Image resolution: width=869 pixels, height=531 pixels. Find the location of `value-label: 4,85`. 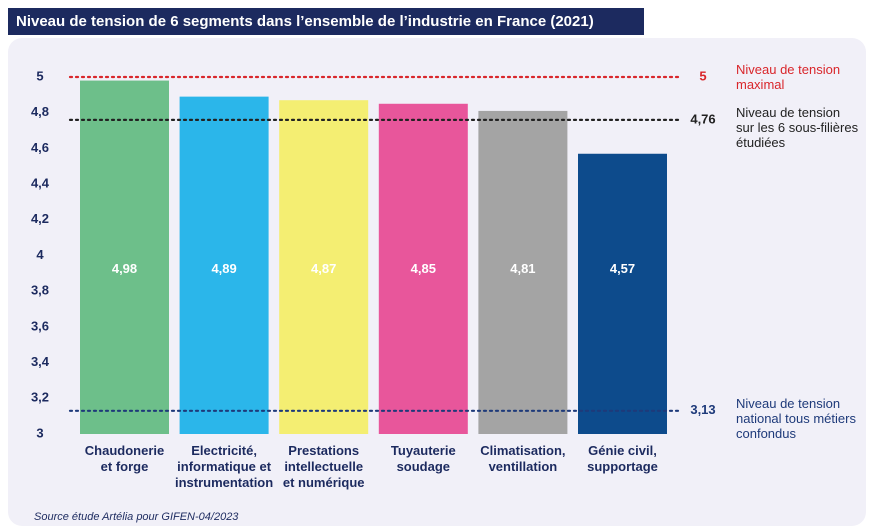

value-label: 4,85 is located at coordinates (423, 268).